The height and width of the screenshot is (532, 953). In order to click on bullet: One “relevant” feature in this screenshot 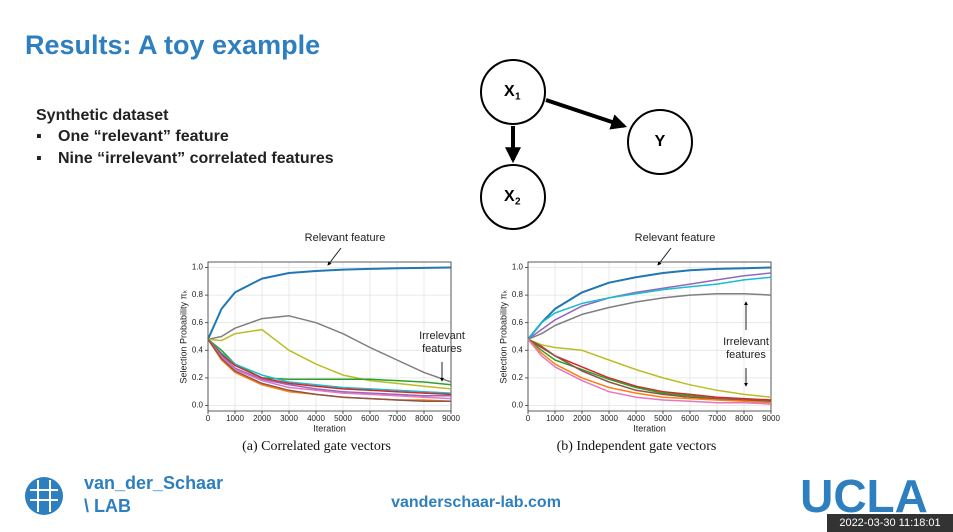, I will do `click(143, 136)`.